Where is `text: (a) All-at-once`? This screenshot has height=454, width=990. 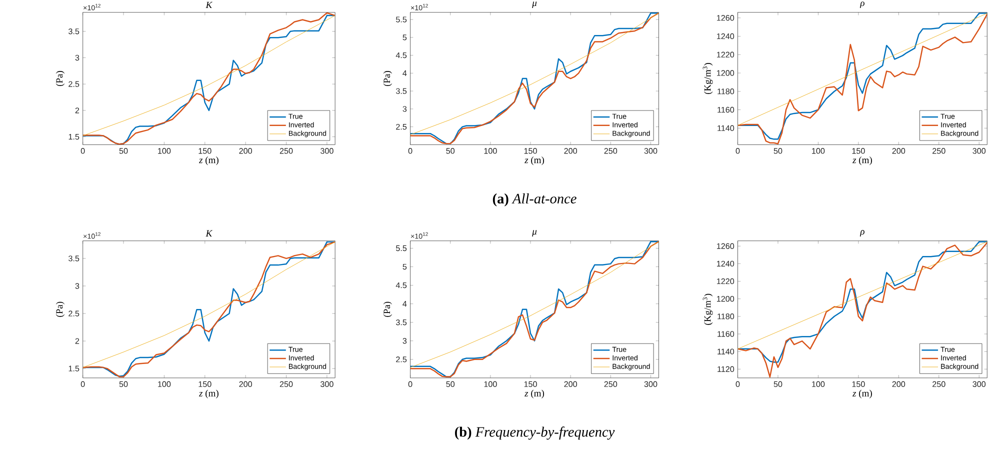 text: (a) All-at-once is located at coordinates (534, 199).